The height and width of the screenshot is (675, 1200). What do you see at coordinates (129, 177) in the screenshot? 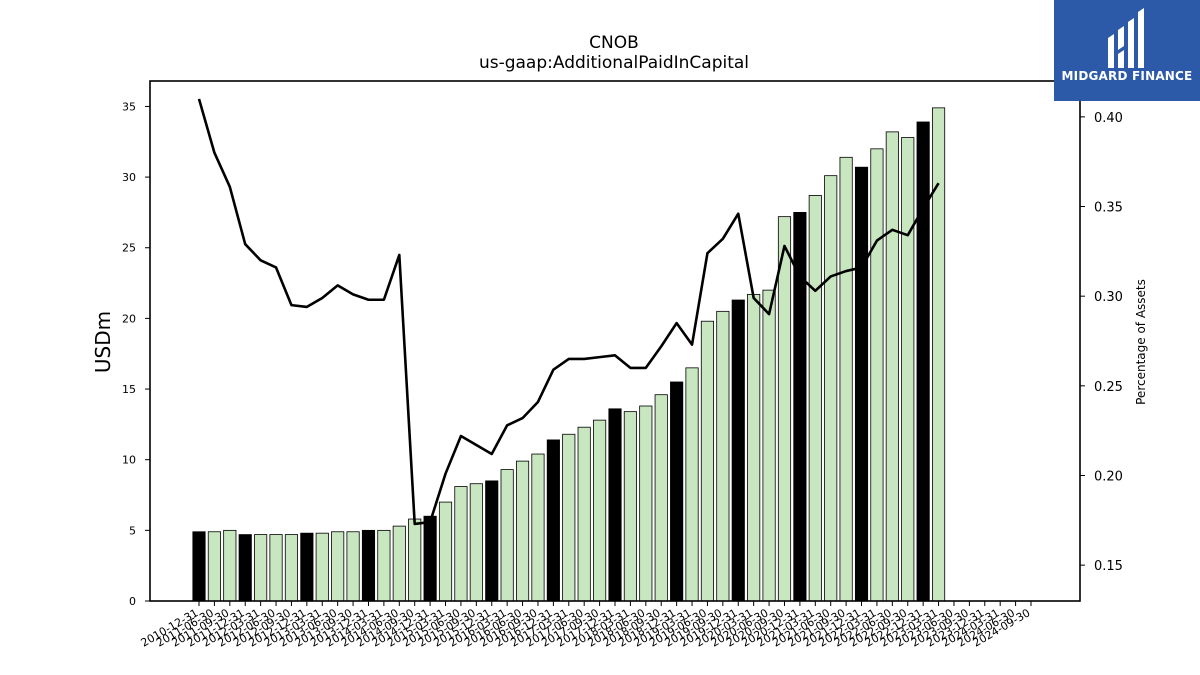
I see `y-tick-label: 30` at bounding box center [129, 177].